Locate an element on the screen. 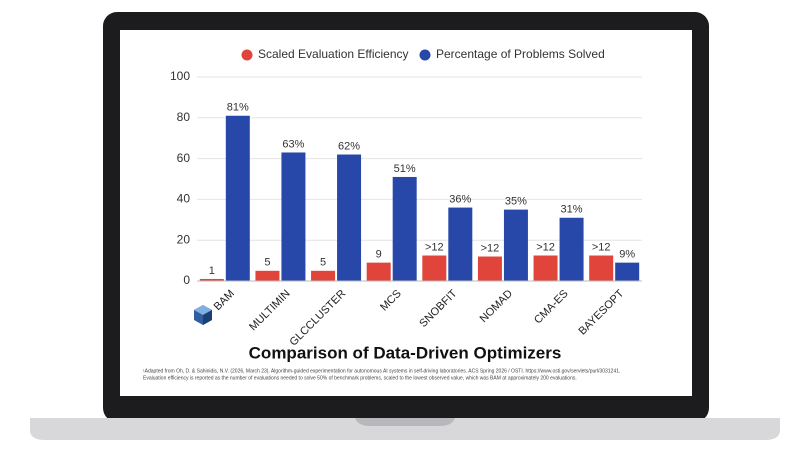 This screenshot has width=800, height=453. cube-icon is located at coordinates (203, 315).